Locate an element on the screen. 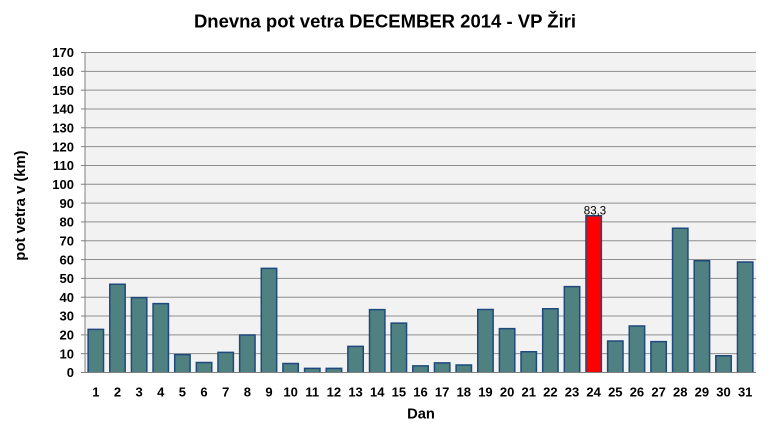 The image size is (770, 444). svg-text: 21 is located at coordinates (528, 392).